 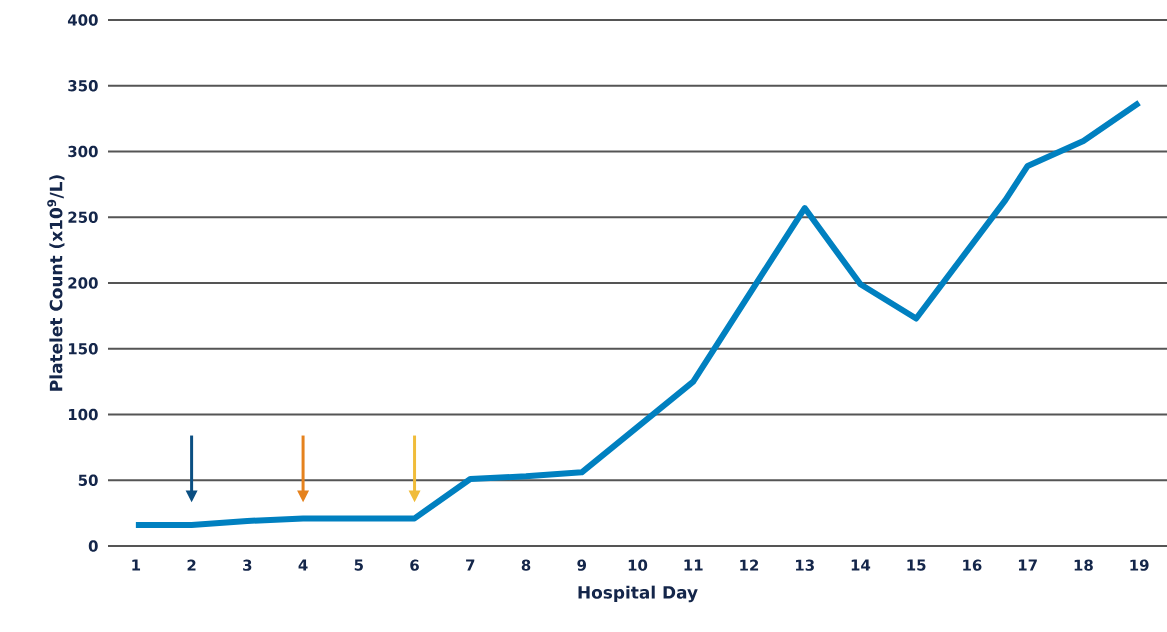 What do you see at coordinates (916, 565) in the screenshot?
I see `x-tick-label: 15` at bounding box center [916, 565].